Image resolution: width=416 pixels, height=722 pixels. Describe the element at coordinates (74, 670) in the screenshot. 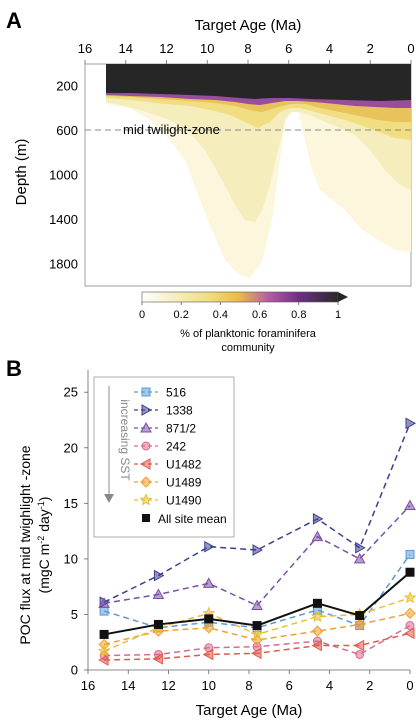

I see `panel-b-y-tick-0: 0` at that location.